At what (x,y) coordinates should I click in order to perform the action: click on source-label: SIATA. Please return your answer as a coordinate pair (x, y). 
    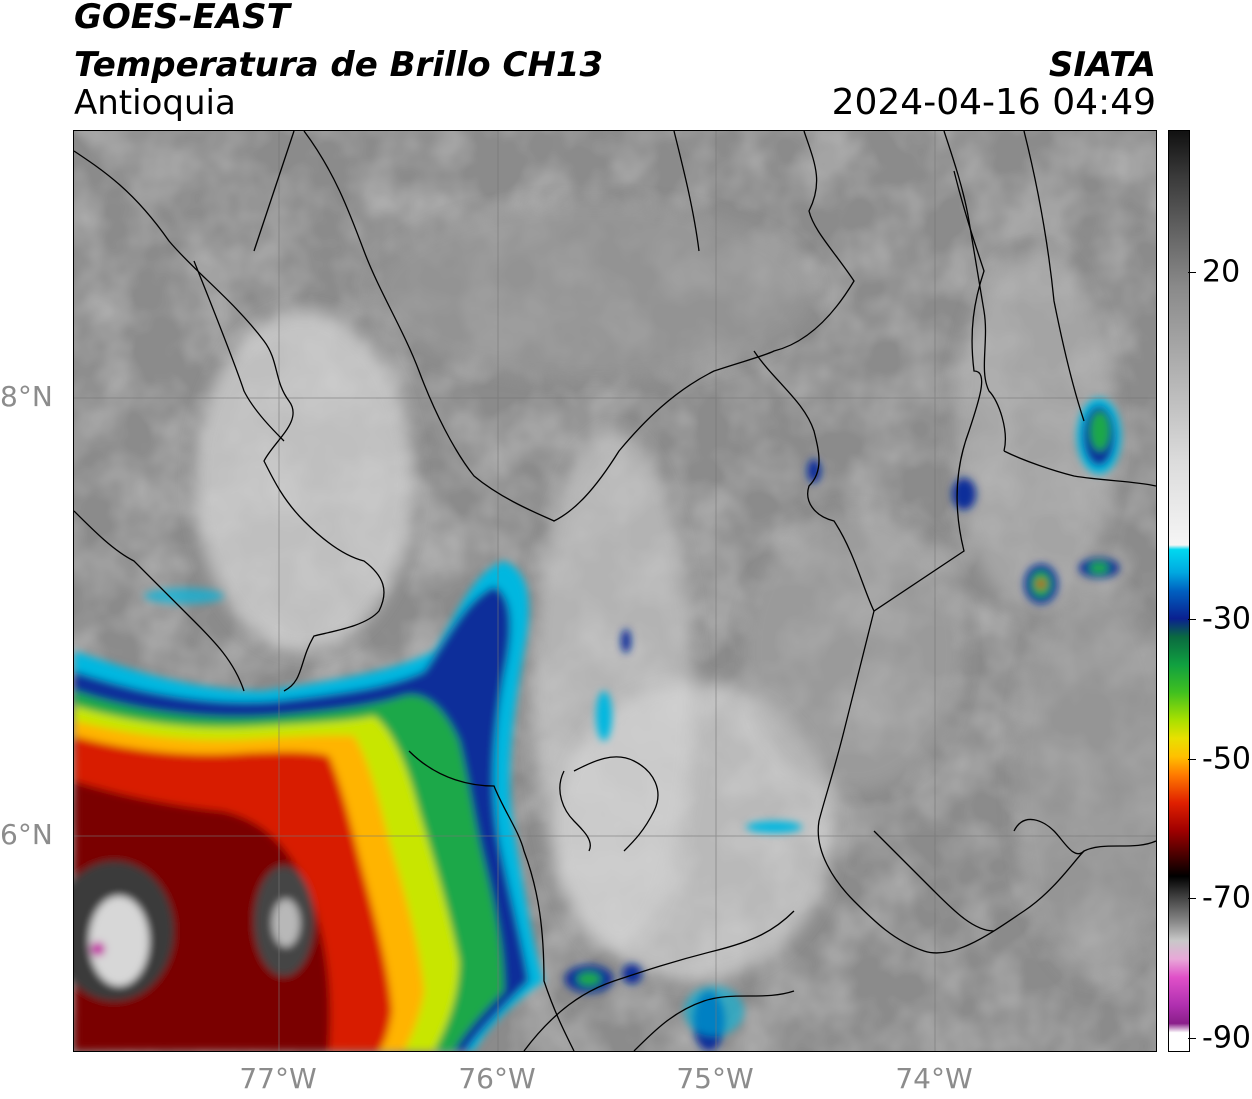
    Looking at the image, I should click on (1102, 65).